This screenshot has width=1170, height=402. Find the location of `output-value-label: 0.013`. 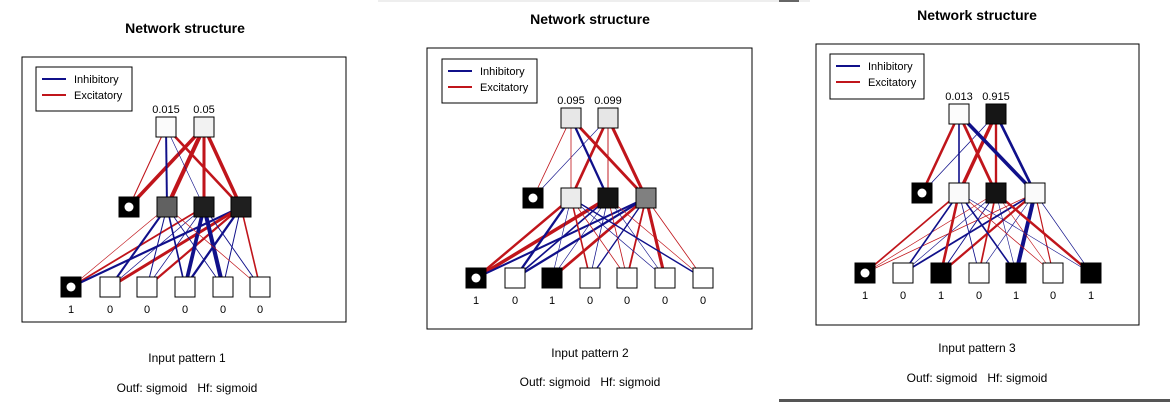

output-value-label: 0.013 is located at coordinates (959, 97).